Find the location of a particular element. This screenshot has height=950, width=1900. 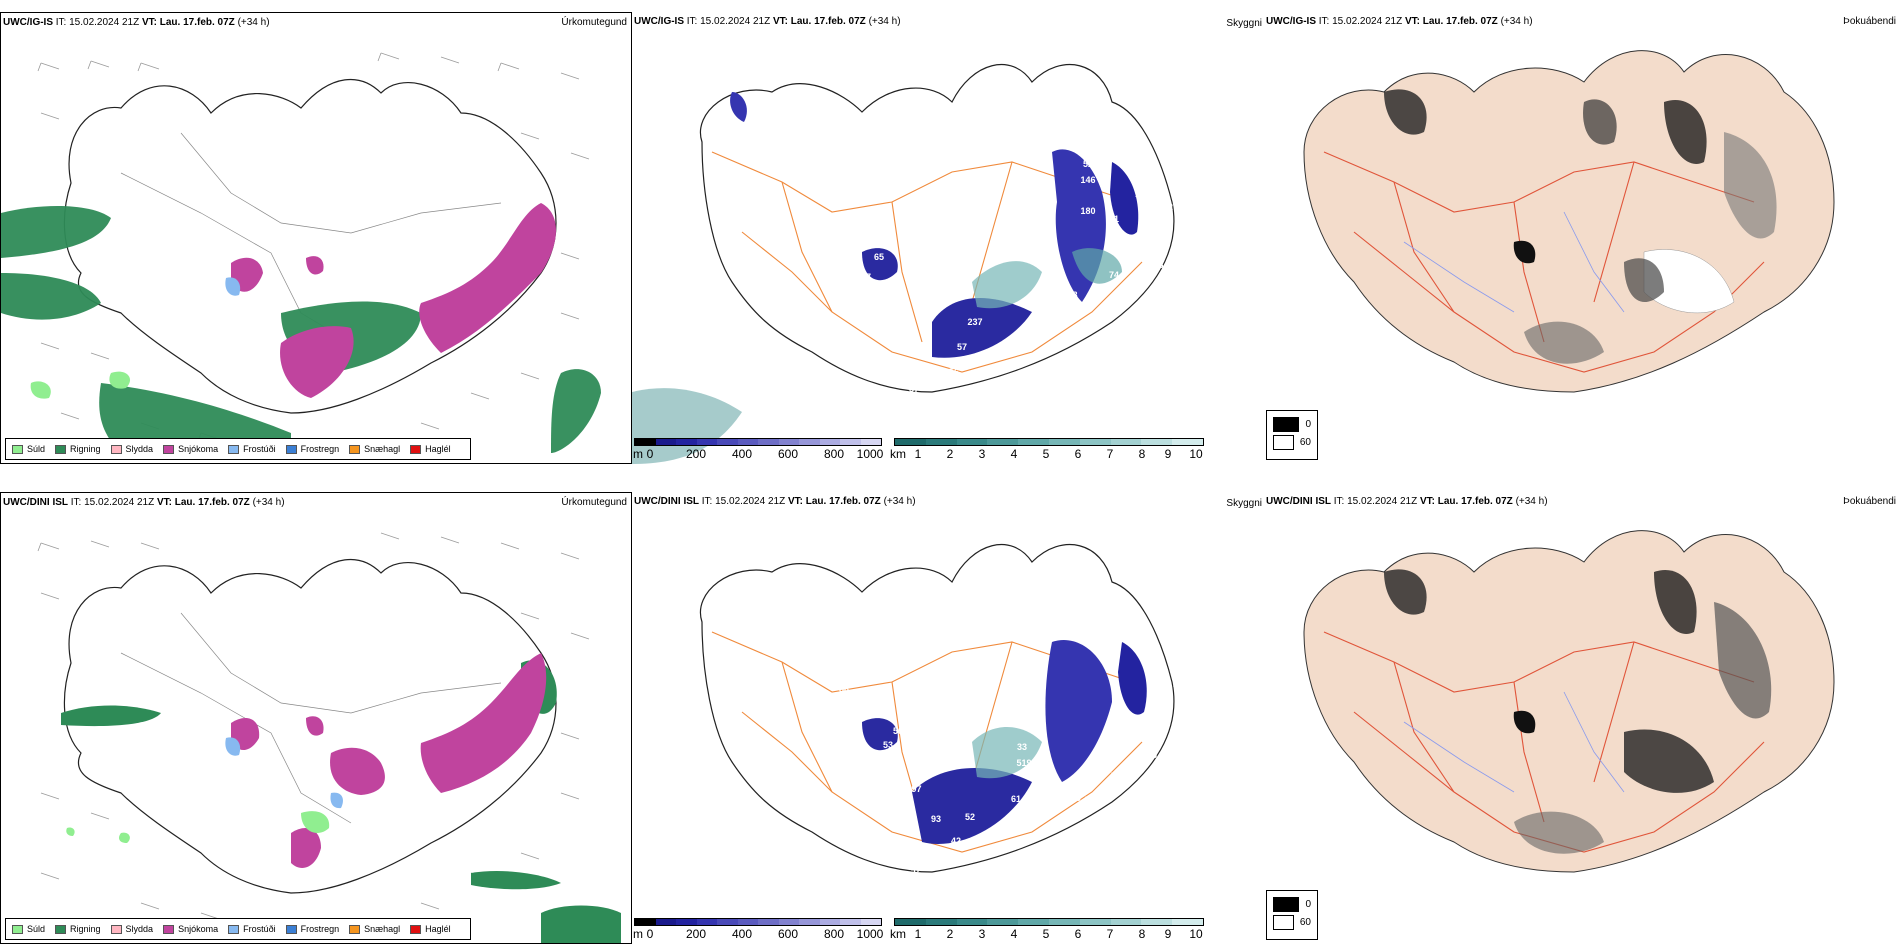

cloud-label: 79 is located at coordinates (980, 842).